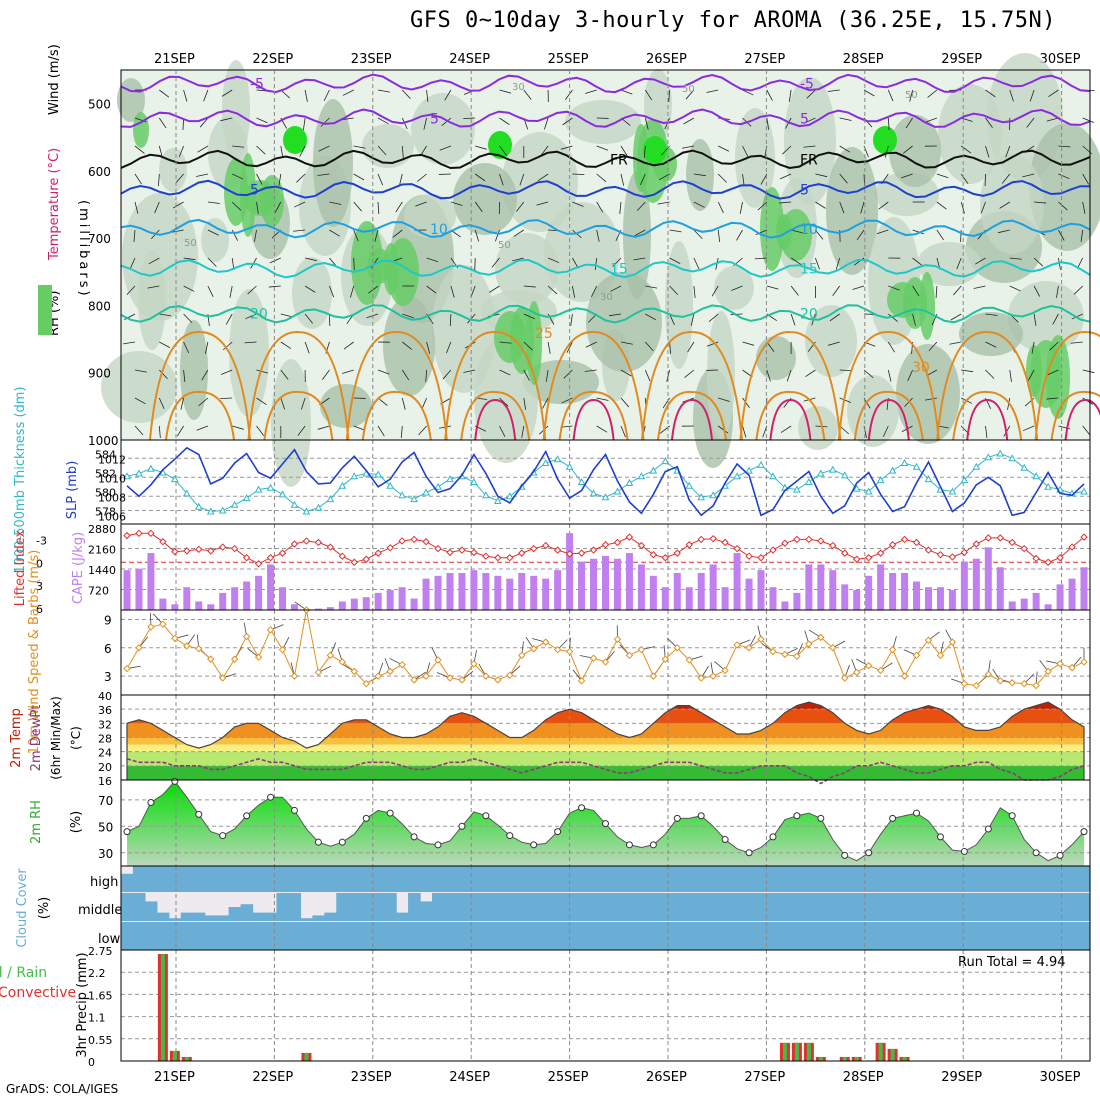 This screenshot has height=1100, width=1100. I want to click on temp-axis-label-1-group: 2m Temp, so click(16, 738).